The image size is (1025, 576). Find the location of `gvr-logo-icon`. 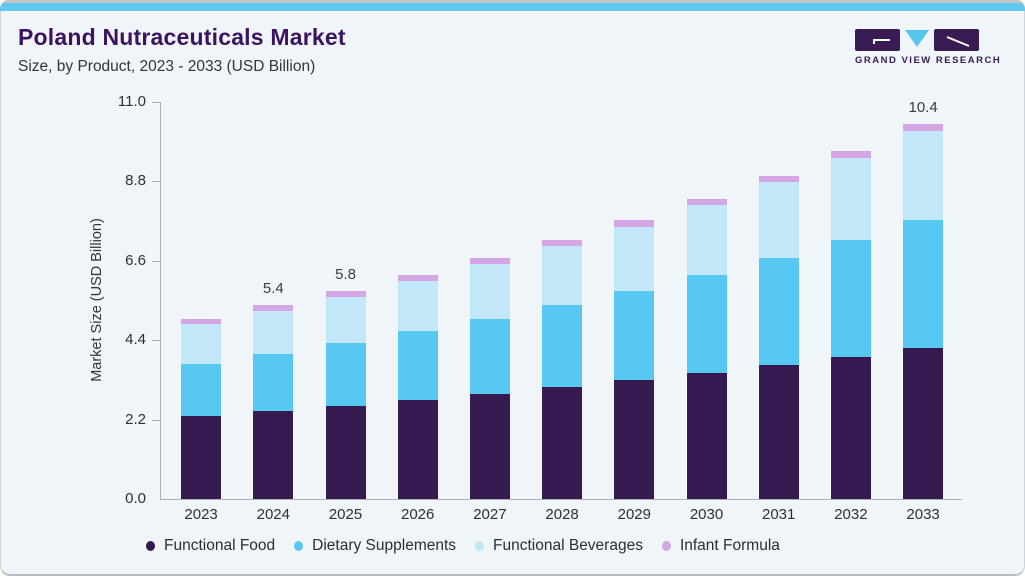

gvr-logo-icon is located at coordinates (917, 40).